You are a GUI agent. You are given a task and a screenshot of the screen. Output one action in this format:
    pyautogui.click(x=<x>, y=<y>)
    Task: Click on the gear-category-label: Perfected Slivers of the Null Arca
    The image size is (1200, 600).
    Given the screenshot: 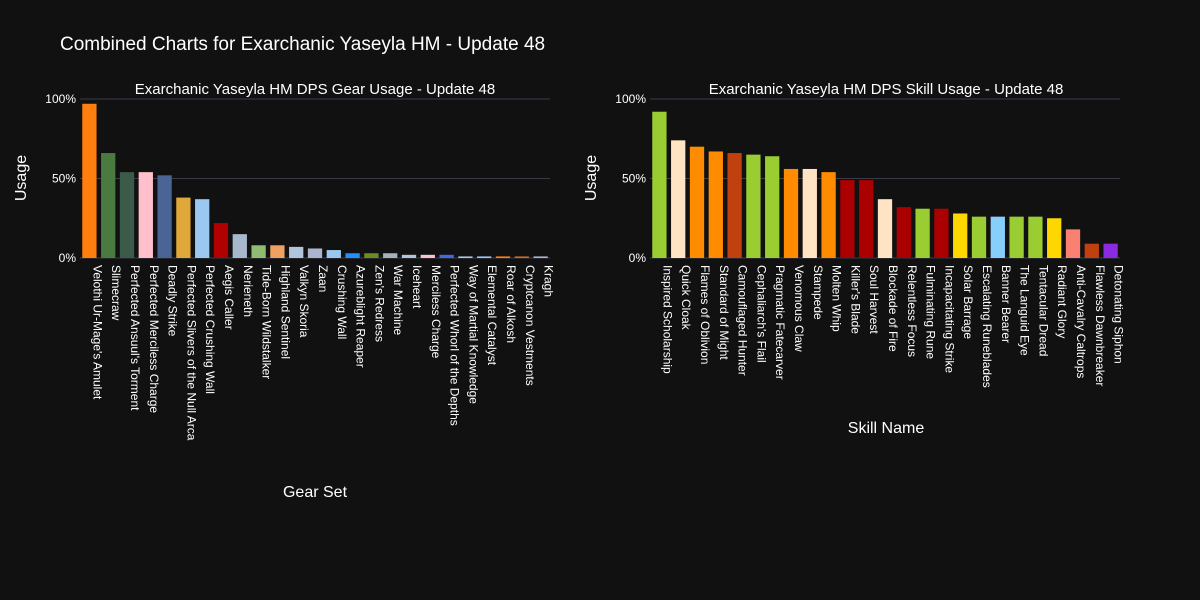 What is the action you would take?
    pyautogui.click(x=191, y=353)
    